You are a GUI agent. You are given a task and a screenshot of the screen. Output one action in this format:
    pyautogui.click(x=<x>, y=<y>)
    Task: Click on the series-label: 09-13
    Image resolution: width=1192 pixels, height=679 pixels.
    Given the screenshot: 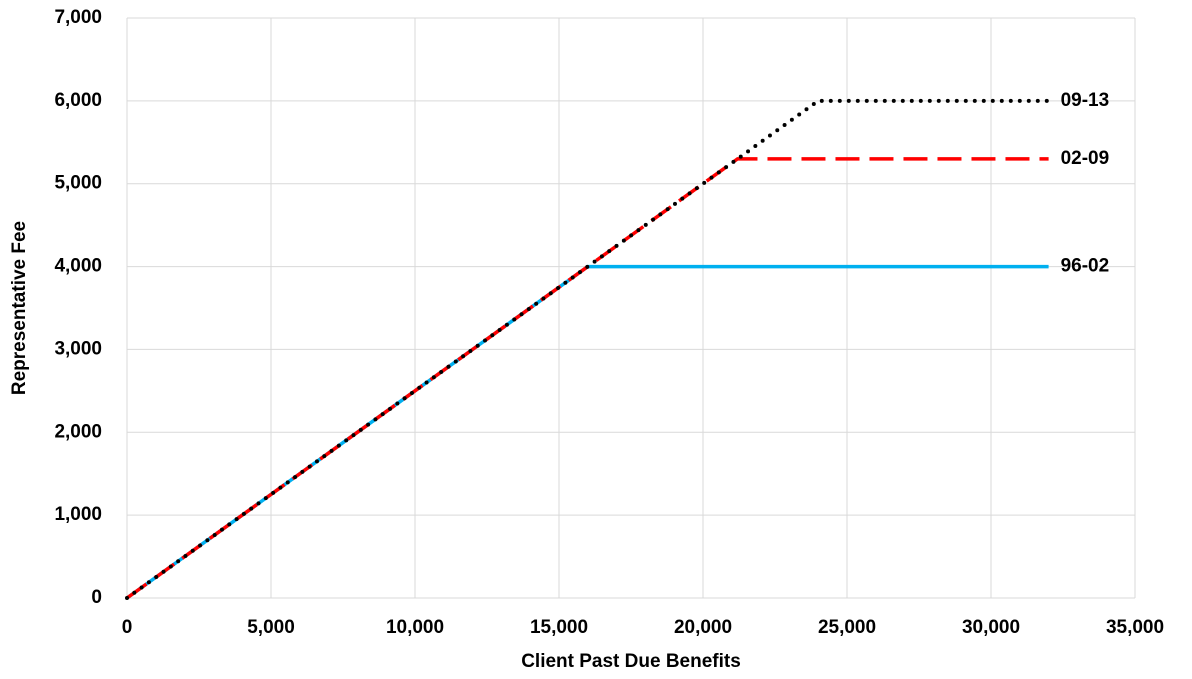 What is the action you would take?
    pyautogui.click(x=1085, y=100)
    